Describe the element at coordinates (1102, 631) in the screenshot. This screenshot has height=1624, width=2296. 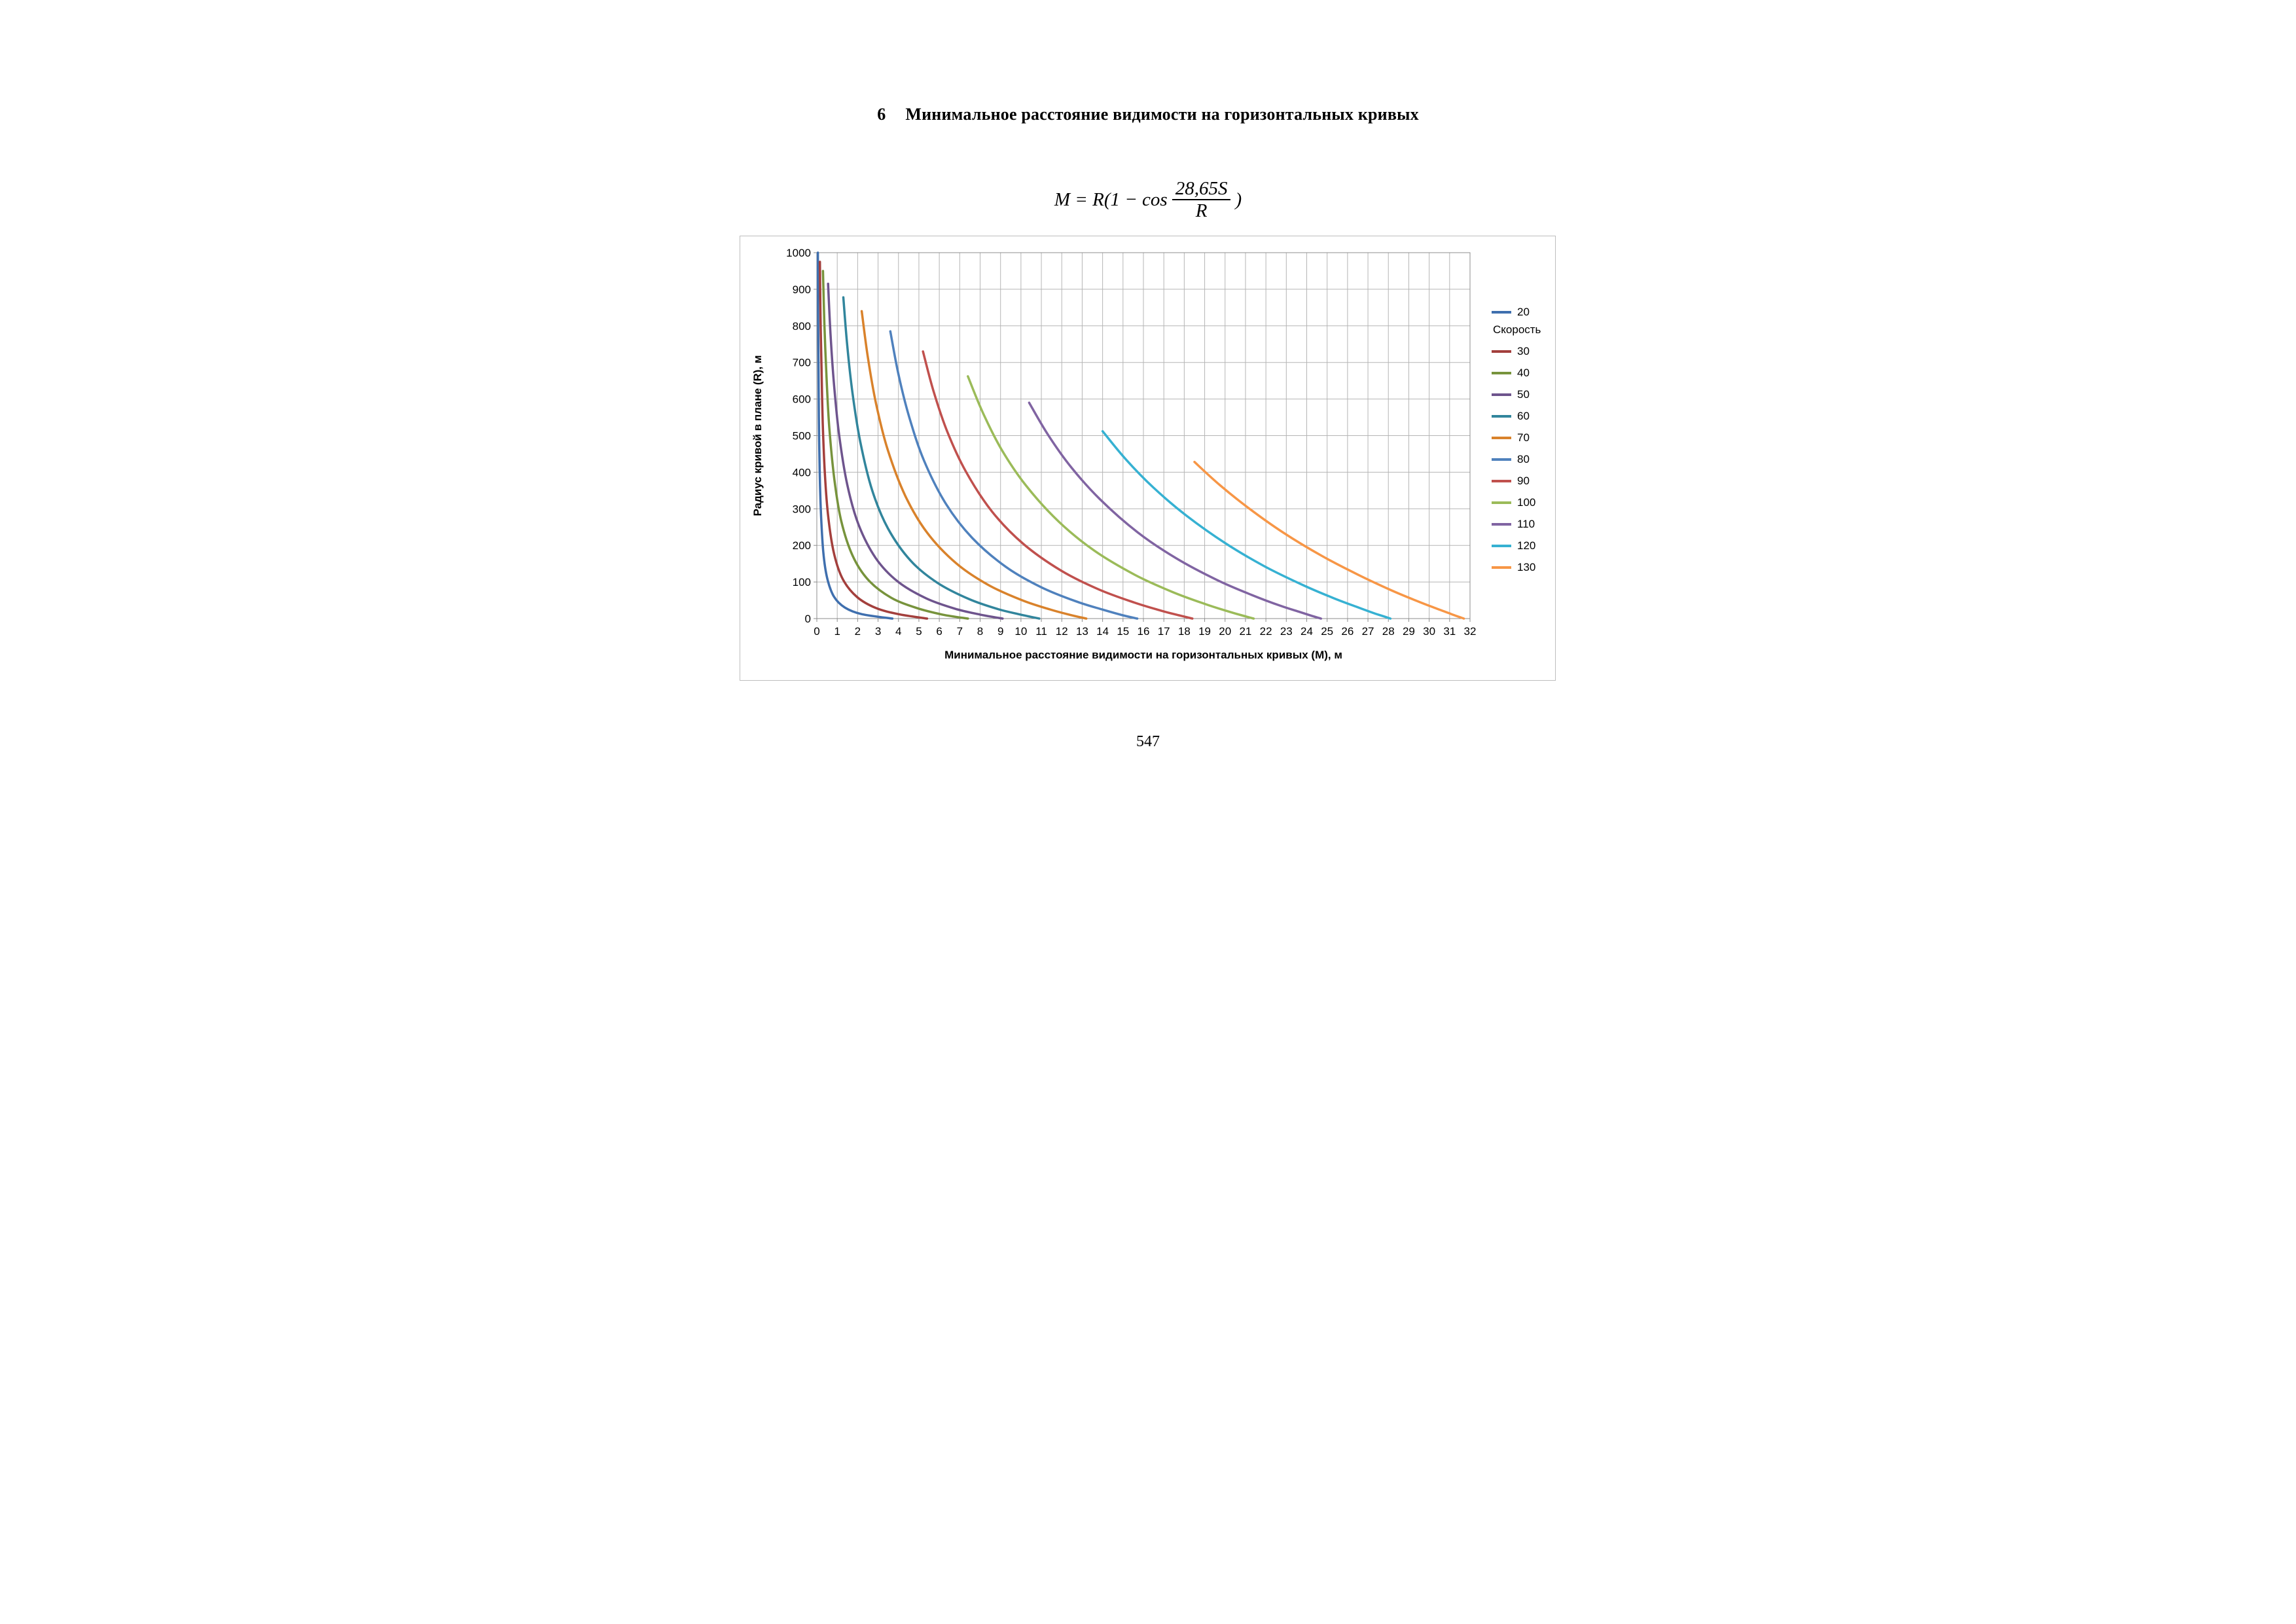
I see `svg-text: 14` at that location.